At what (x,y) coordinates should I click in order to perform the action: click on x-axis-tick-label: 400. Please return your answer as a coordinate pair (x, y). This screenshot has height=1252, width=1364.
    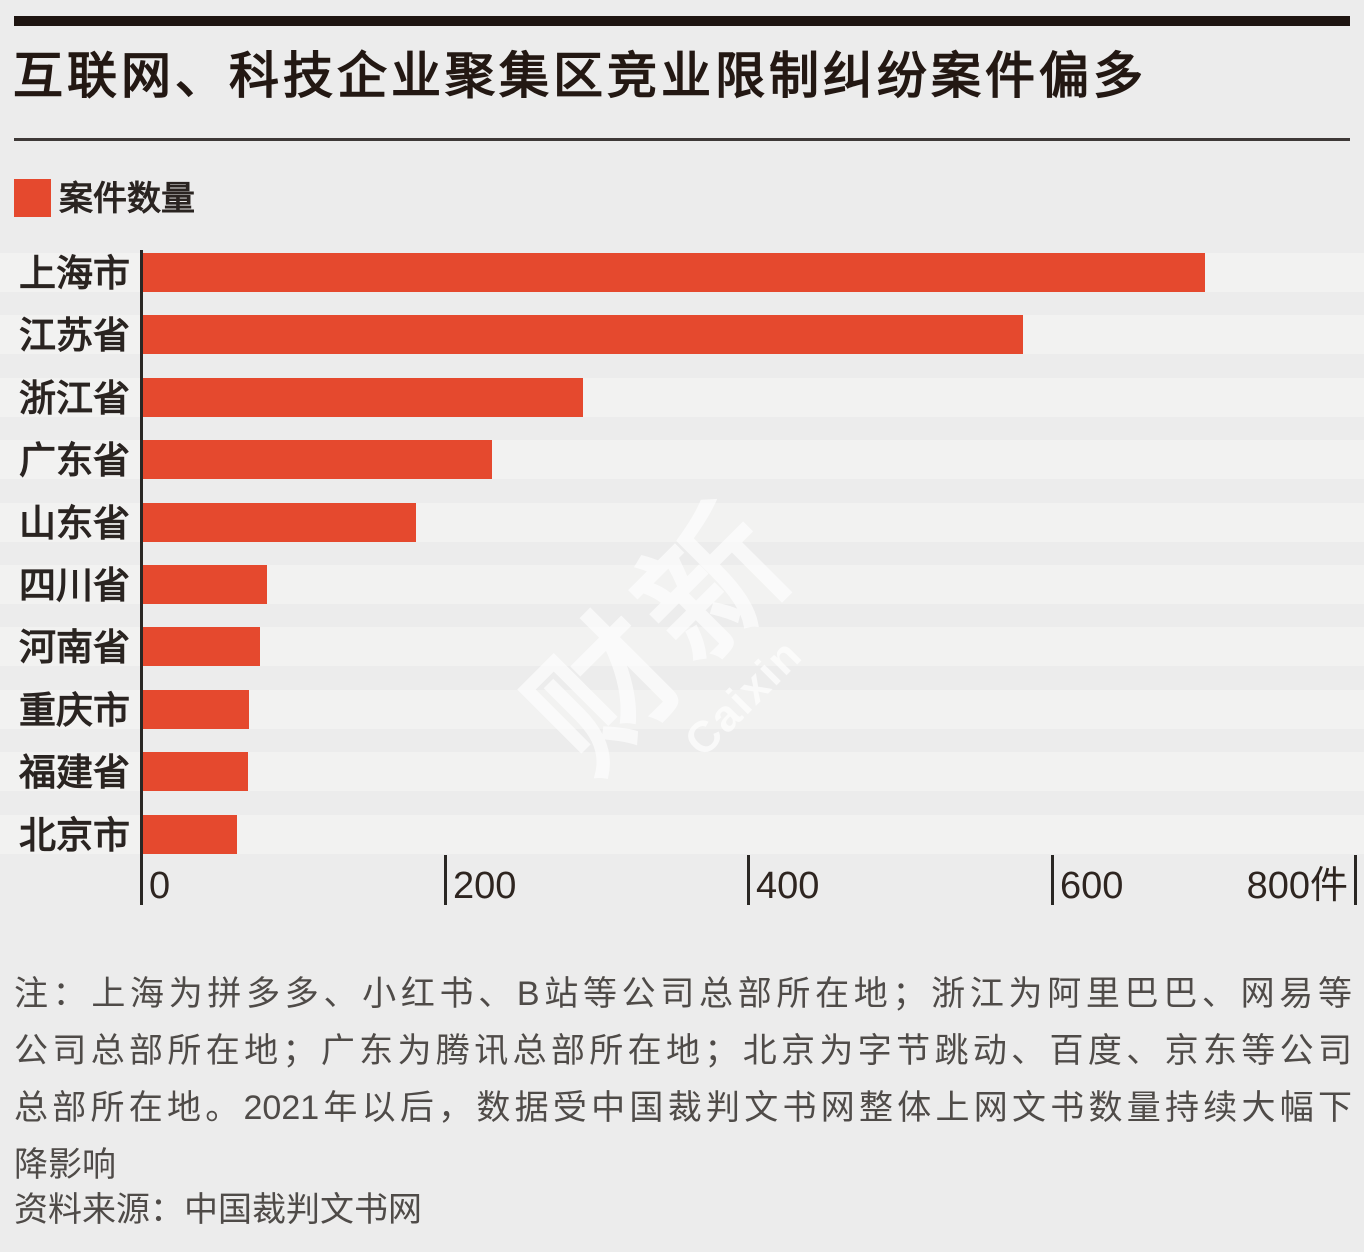
    Looking at the image, I should click on (788, 886).